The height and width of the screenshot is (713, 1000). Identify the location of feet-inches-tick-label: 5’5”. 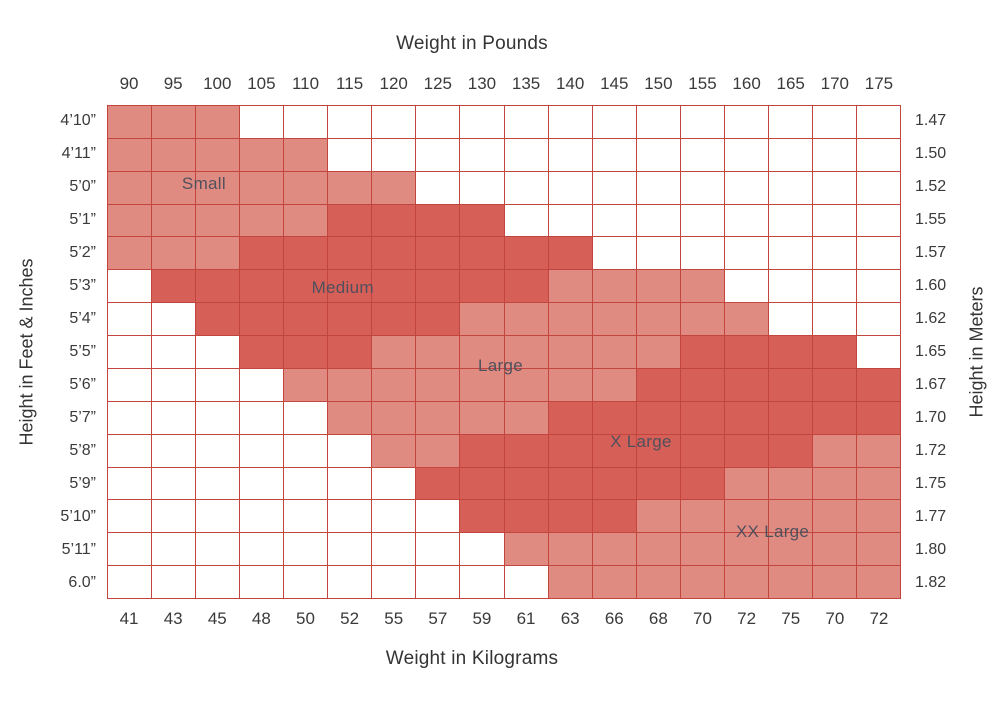
(82, 351).